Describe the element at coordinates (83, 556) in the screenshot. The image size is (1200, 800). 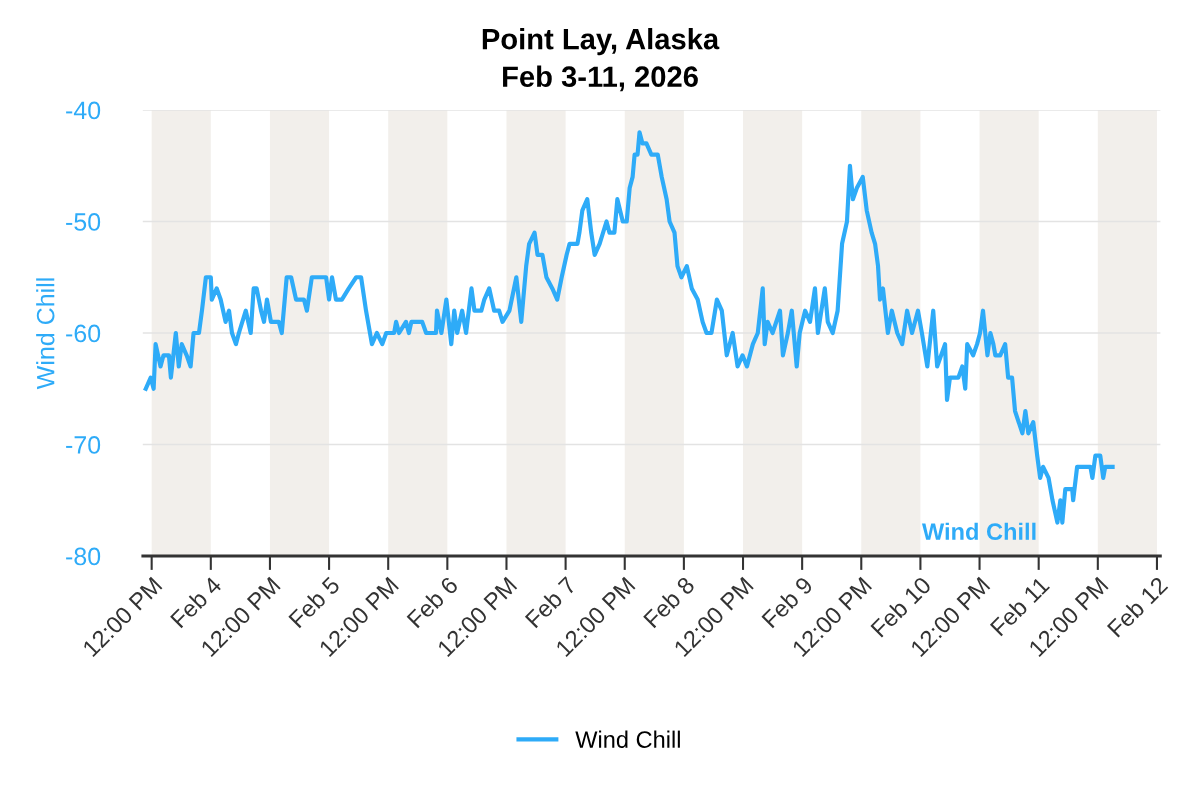
I see `y-tick-label: -80` at that location.